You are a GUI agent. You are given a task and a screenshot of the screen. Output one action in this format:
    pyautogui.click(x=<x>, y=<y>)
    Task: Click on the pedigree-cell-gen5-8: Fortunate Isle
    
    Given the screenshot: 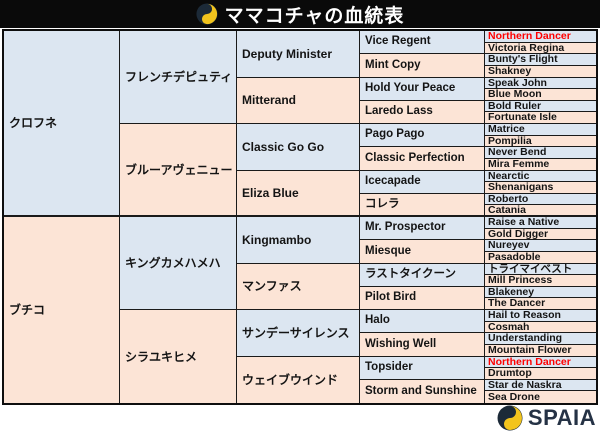 What is the action you would take?
    pyautogui.click(x=540, y=118)
    